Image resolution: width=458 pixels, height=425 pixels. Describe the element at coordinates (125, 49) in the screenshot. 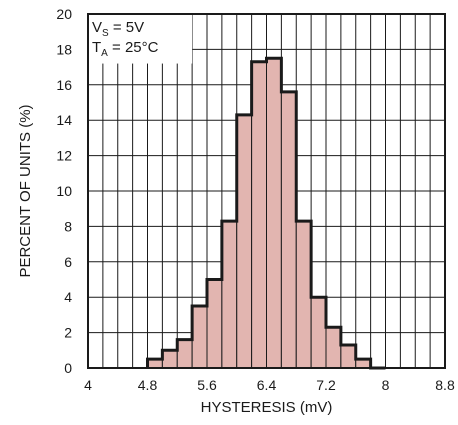

I see `ambient-temperature-label: TA = 25°C` at that location.